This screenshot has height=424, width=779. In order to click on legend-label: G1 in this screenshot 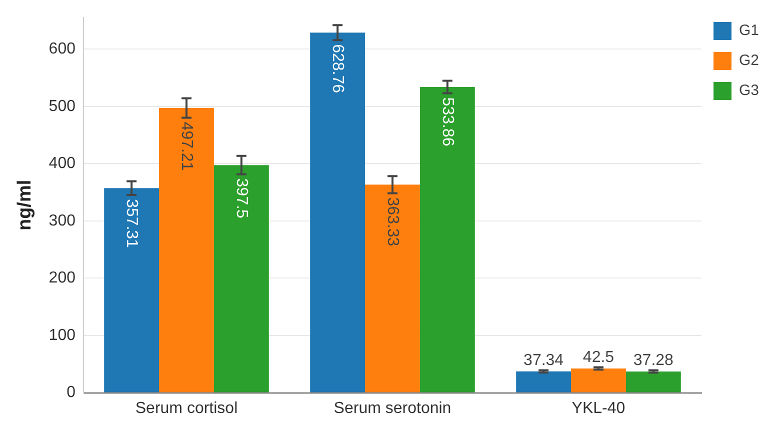, I will do `click(749, 31)`.